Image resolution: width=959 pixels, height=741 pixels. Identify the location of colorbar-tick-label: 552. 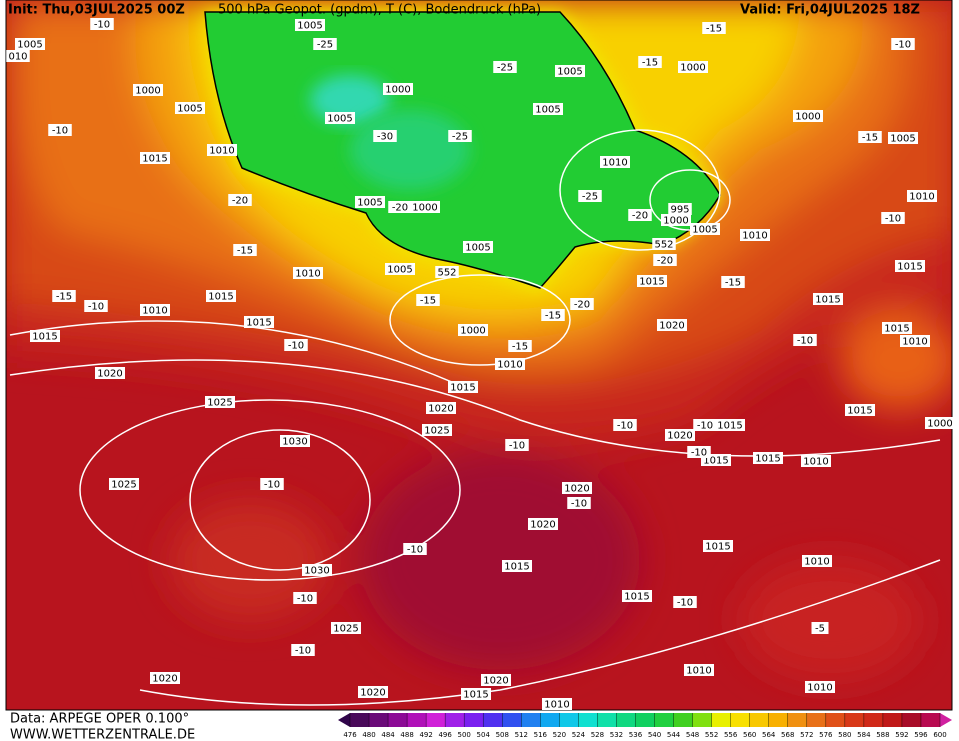
(711, 735).